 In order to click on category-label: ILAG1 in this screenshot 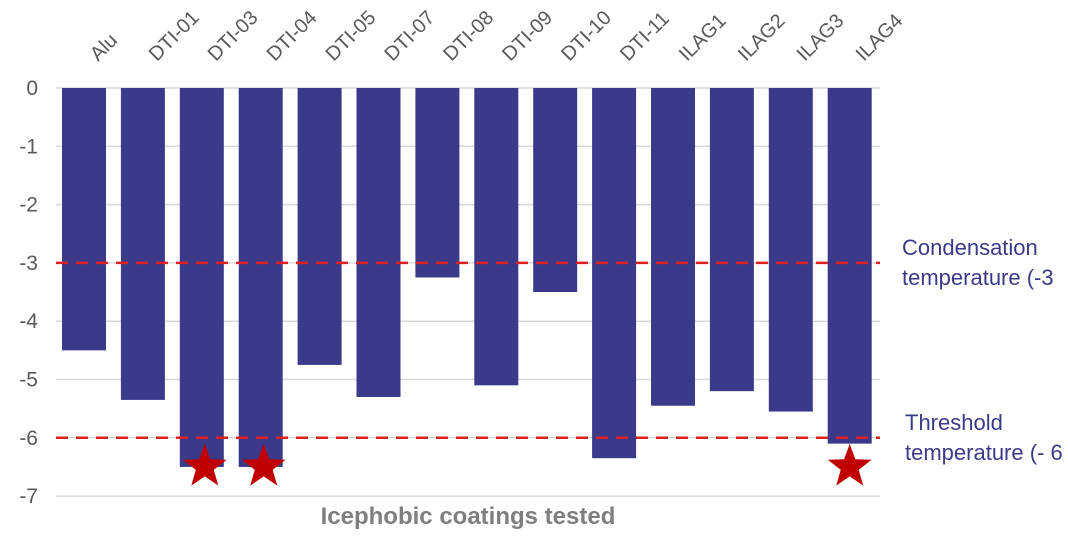, I will do `click(703, 38)`.